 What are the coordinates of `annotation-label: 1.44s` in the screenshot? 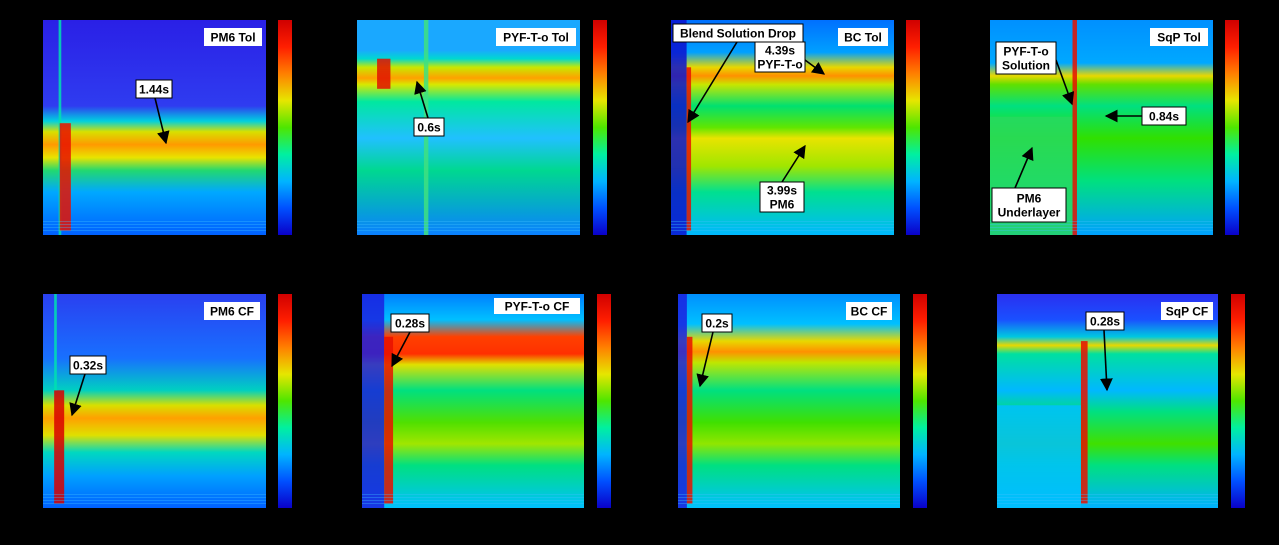 It's located at (154, 90).